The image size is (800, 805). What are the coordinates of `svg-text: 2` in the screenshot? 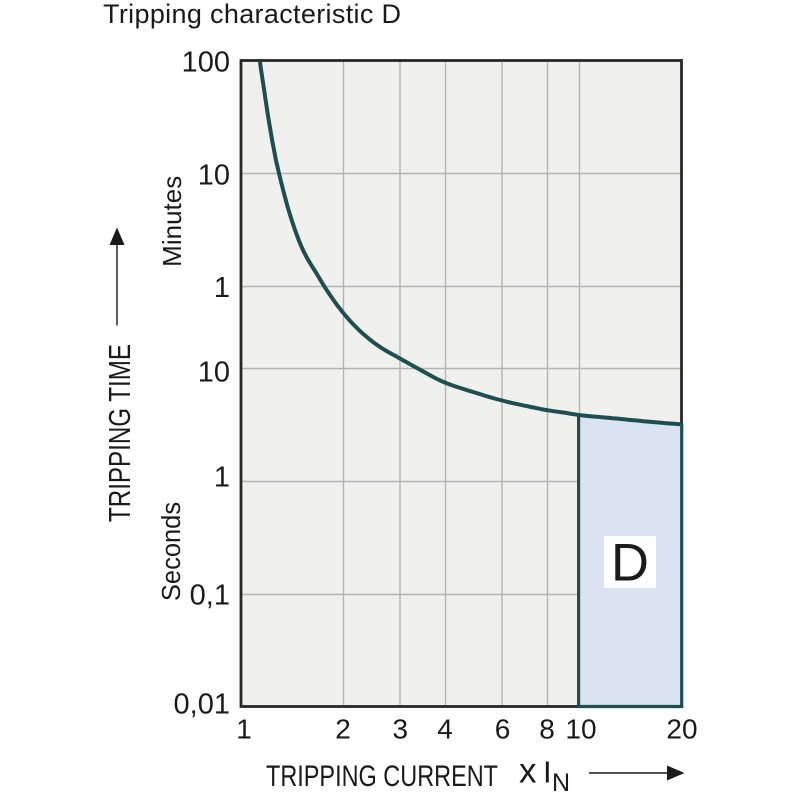 It's located at (343, 729).